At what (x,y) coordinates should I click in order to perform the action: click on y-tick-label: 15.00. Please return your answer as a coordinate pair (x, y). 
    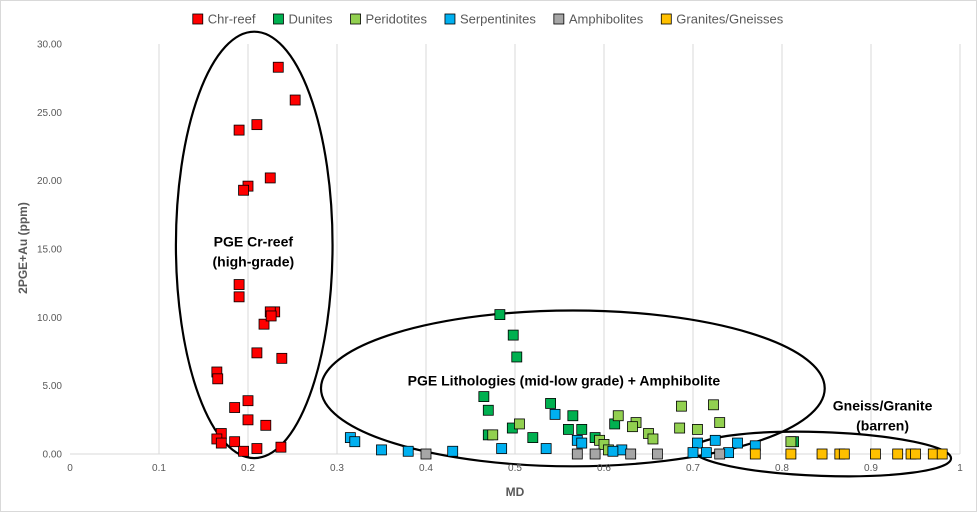
    Looking at the image, I should click on (49, 250).